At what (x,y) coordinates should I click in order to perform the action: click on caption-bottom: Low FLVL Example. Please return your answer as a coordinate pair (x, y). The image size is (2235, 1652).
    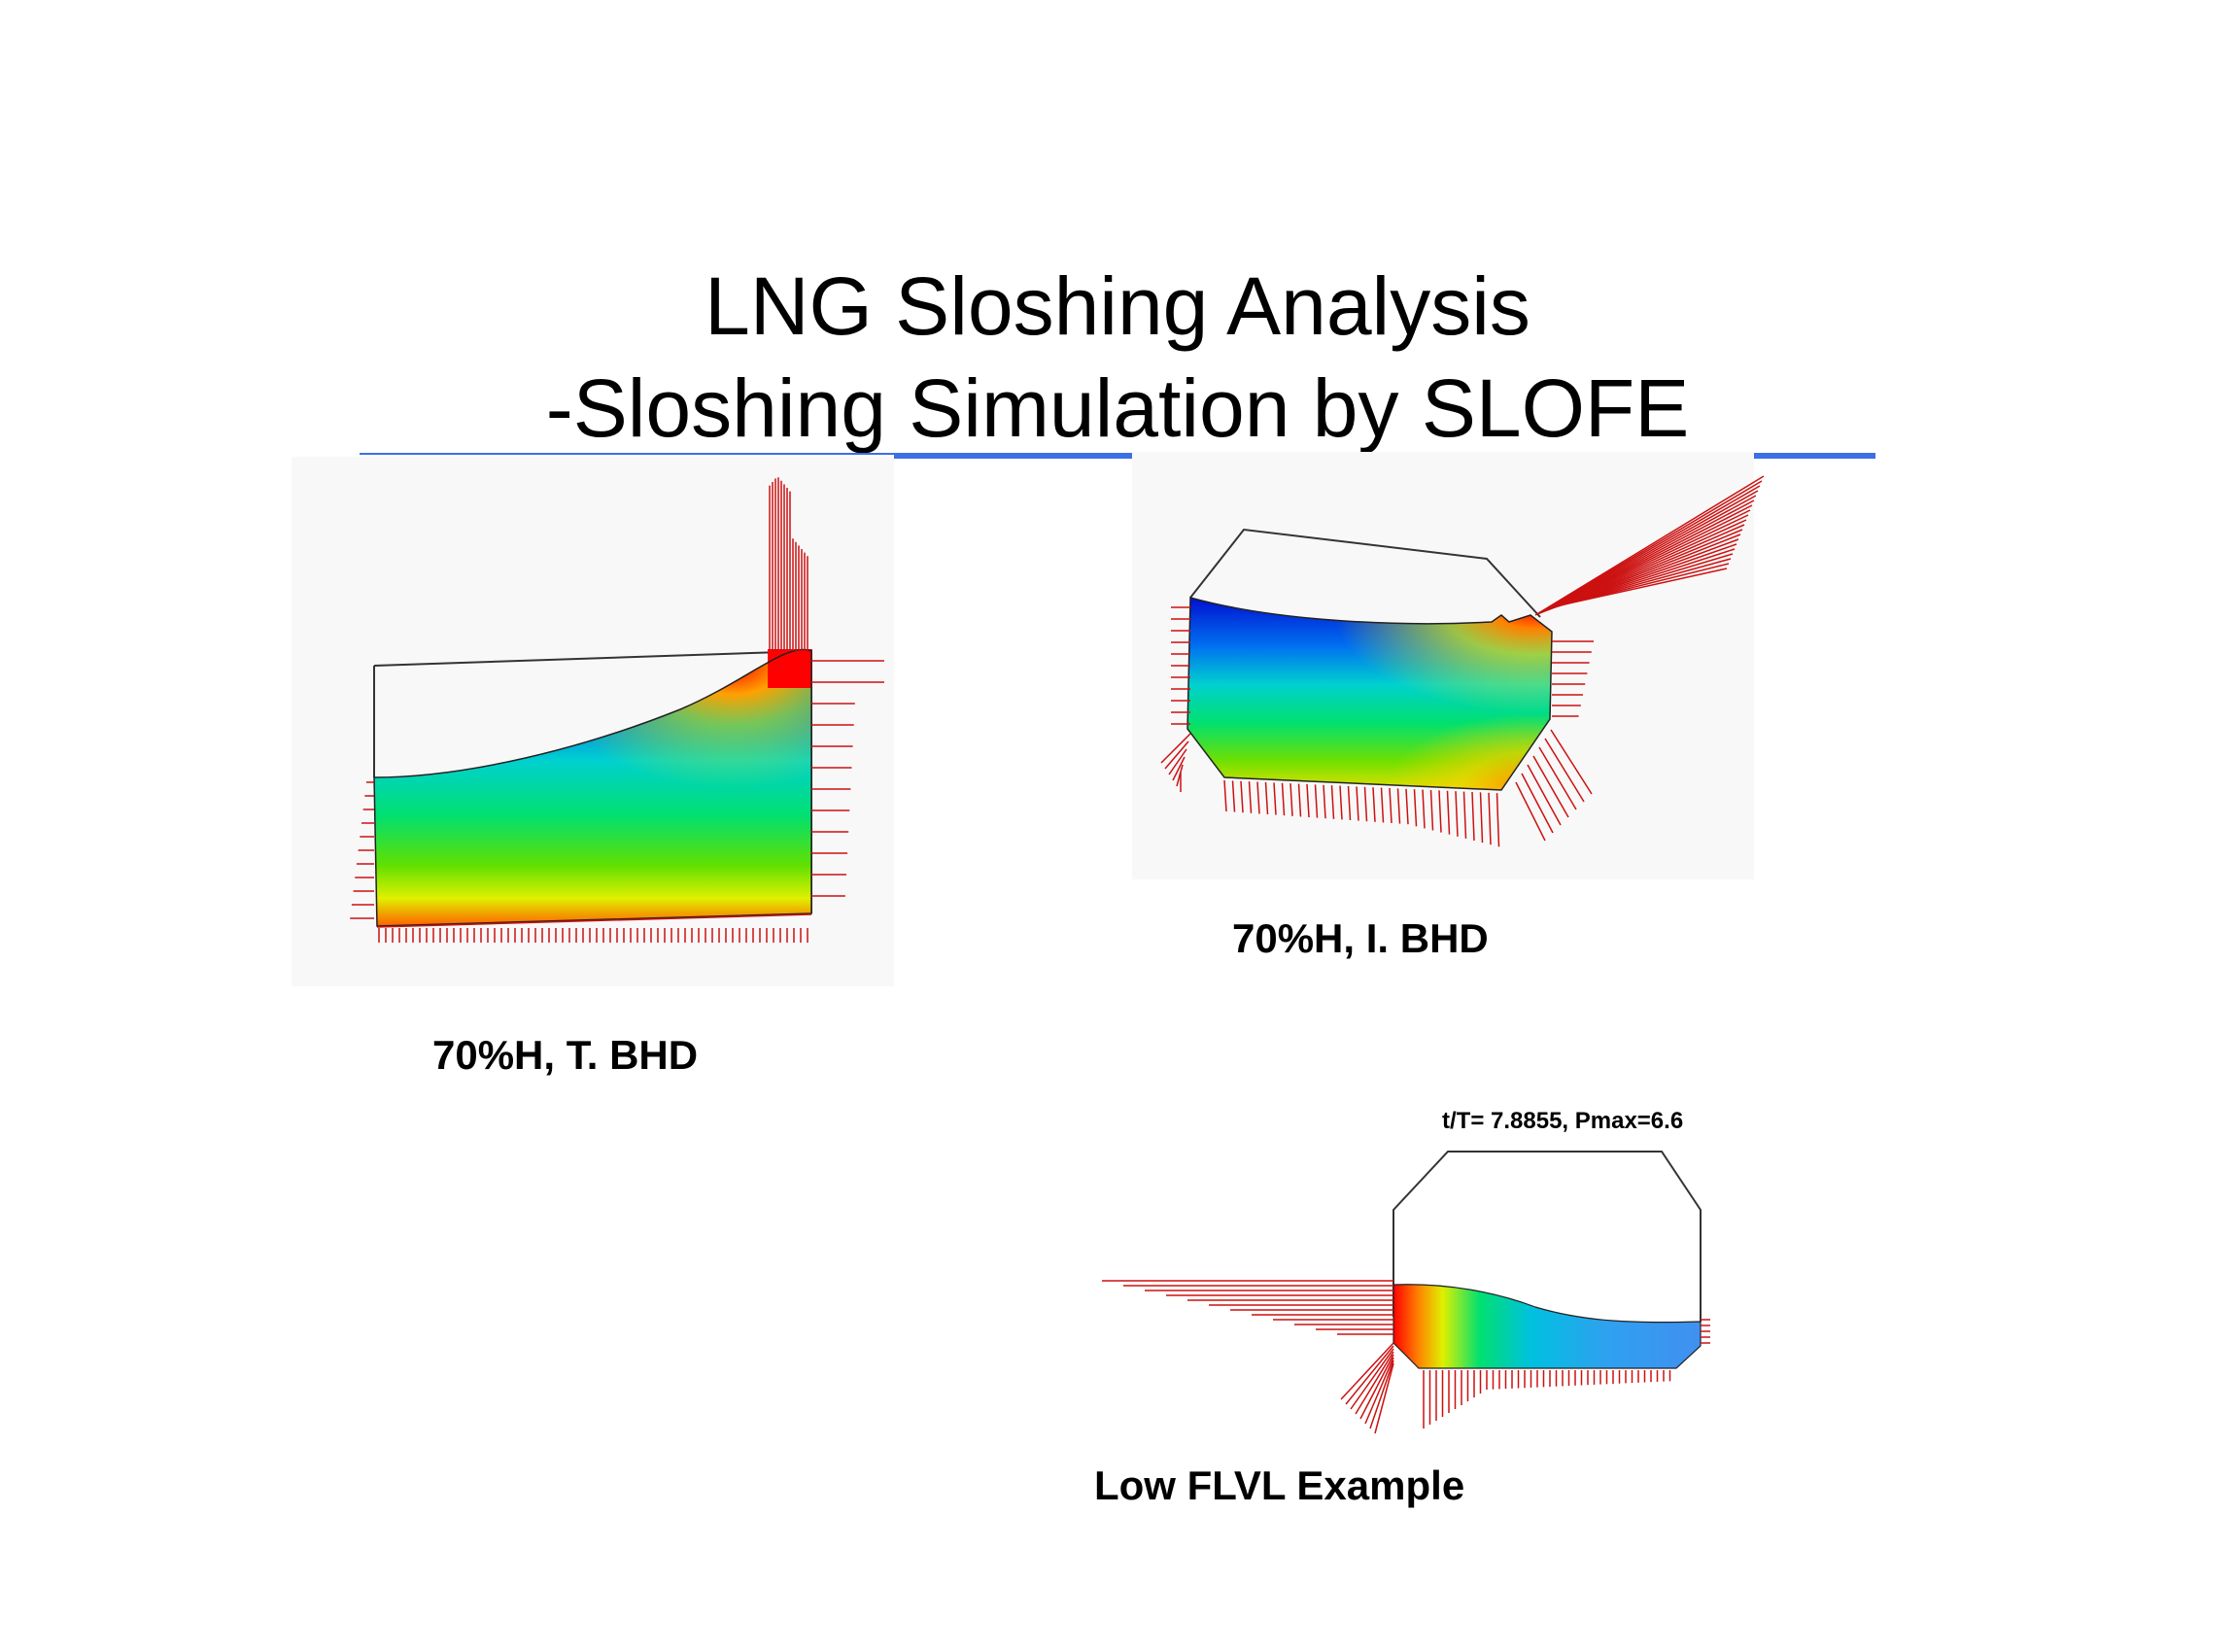
    Looking at the image, I should click on (1279, 1486).